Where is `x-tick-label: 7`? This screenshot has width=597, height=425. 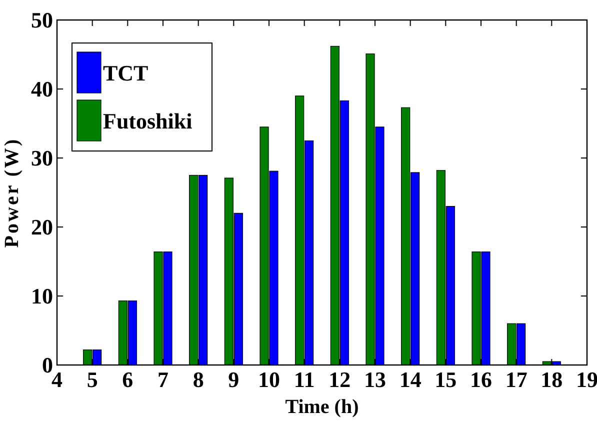
x-tick-label: 7 is located at coordinates (163, 379).